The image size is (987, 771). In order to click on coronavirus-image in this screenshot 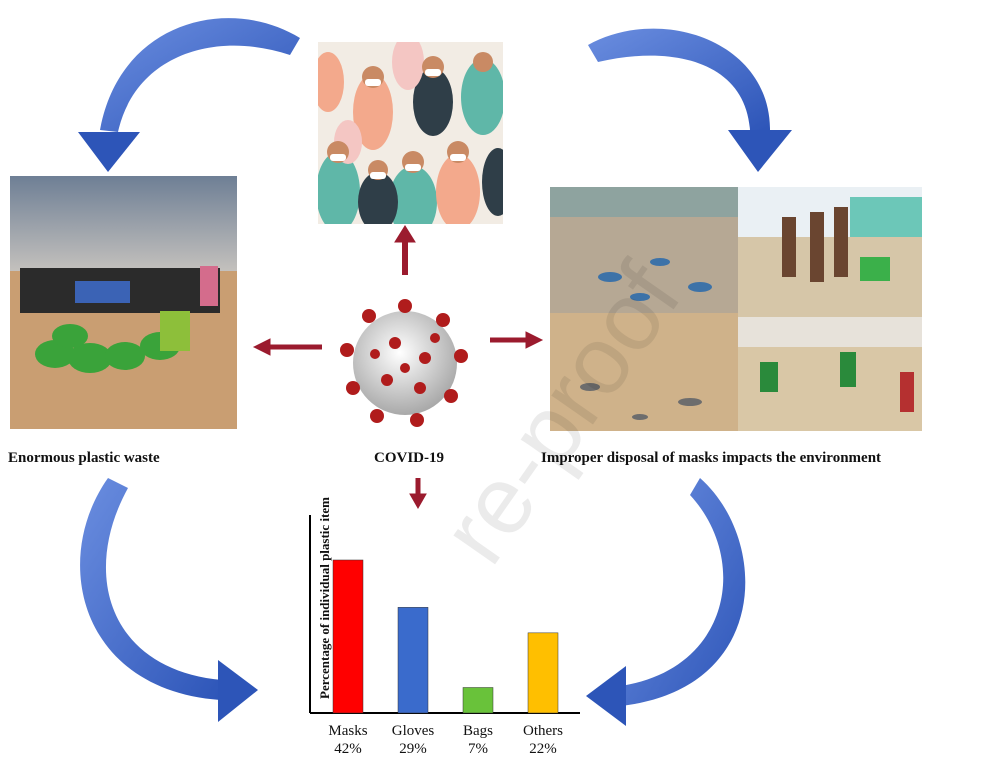, I will do `click(405, 363)`.